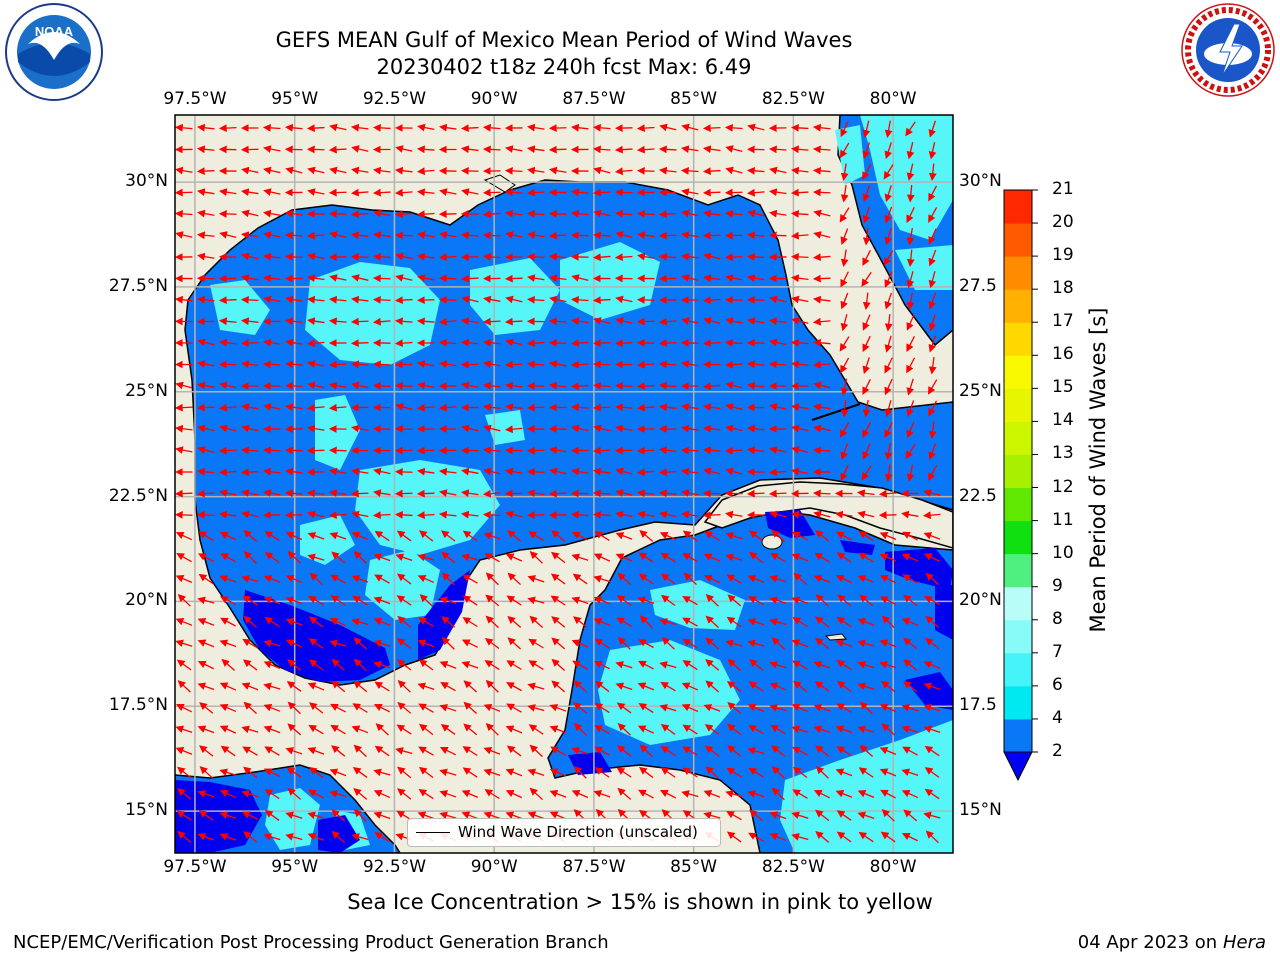  Describe the element at coordinates (1063, 222) in the screenshot. I see `colorbar-tick-label: 20` at that location.